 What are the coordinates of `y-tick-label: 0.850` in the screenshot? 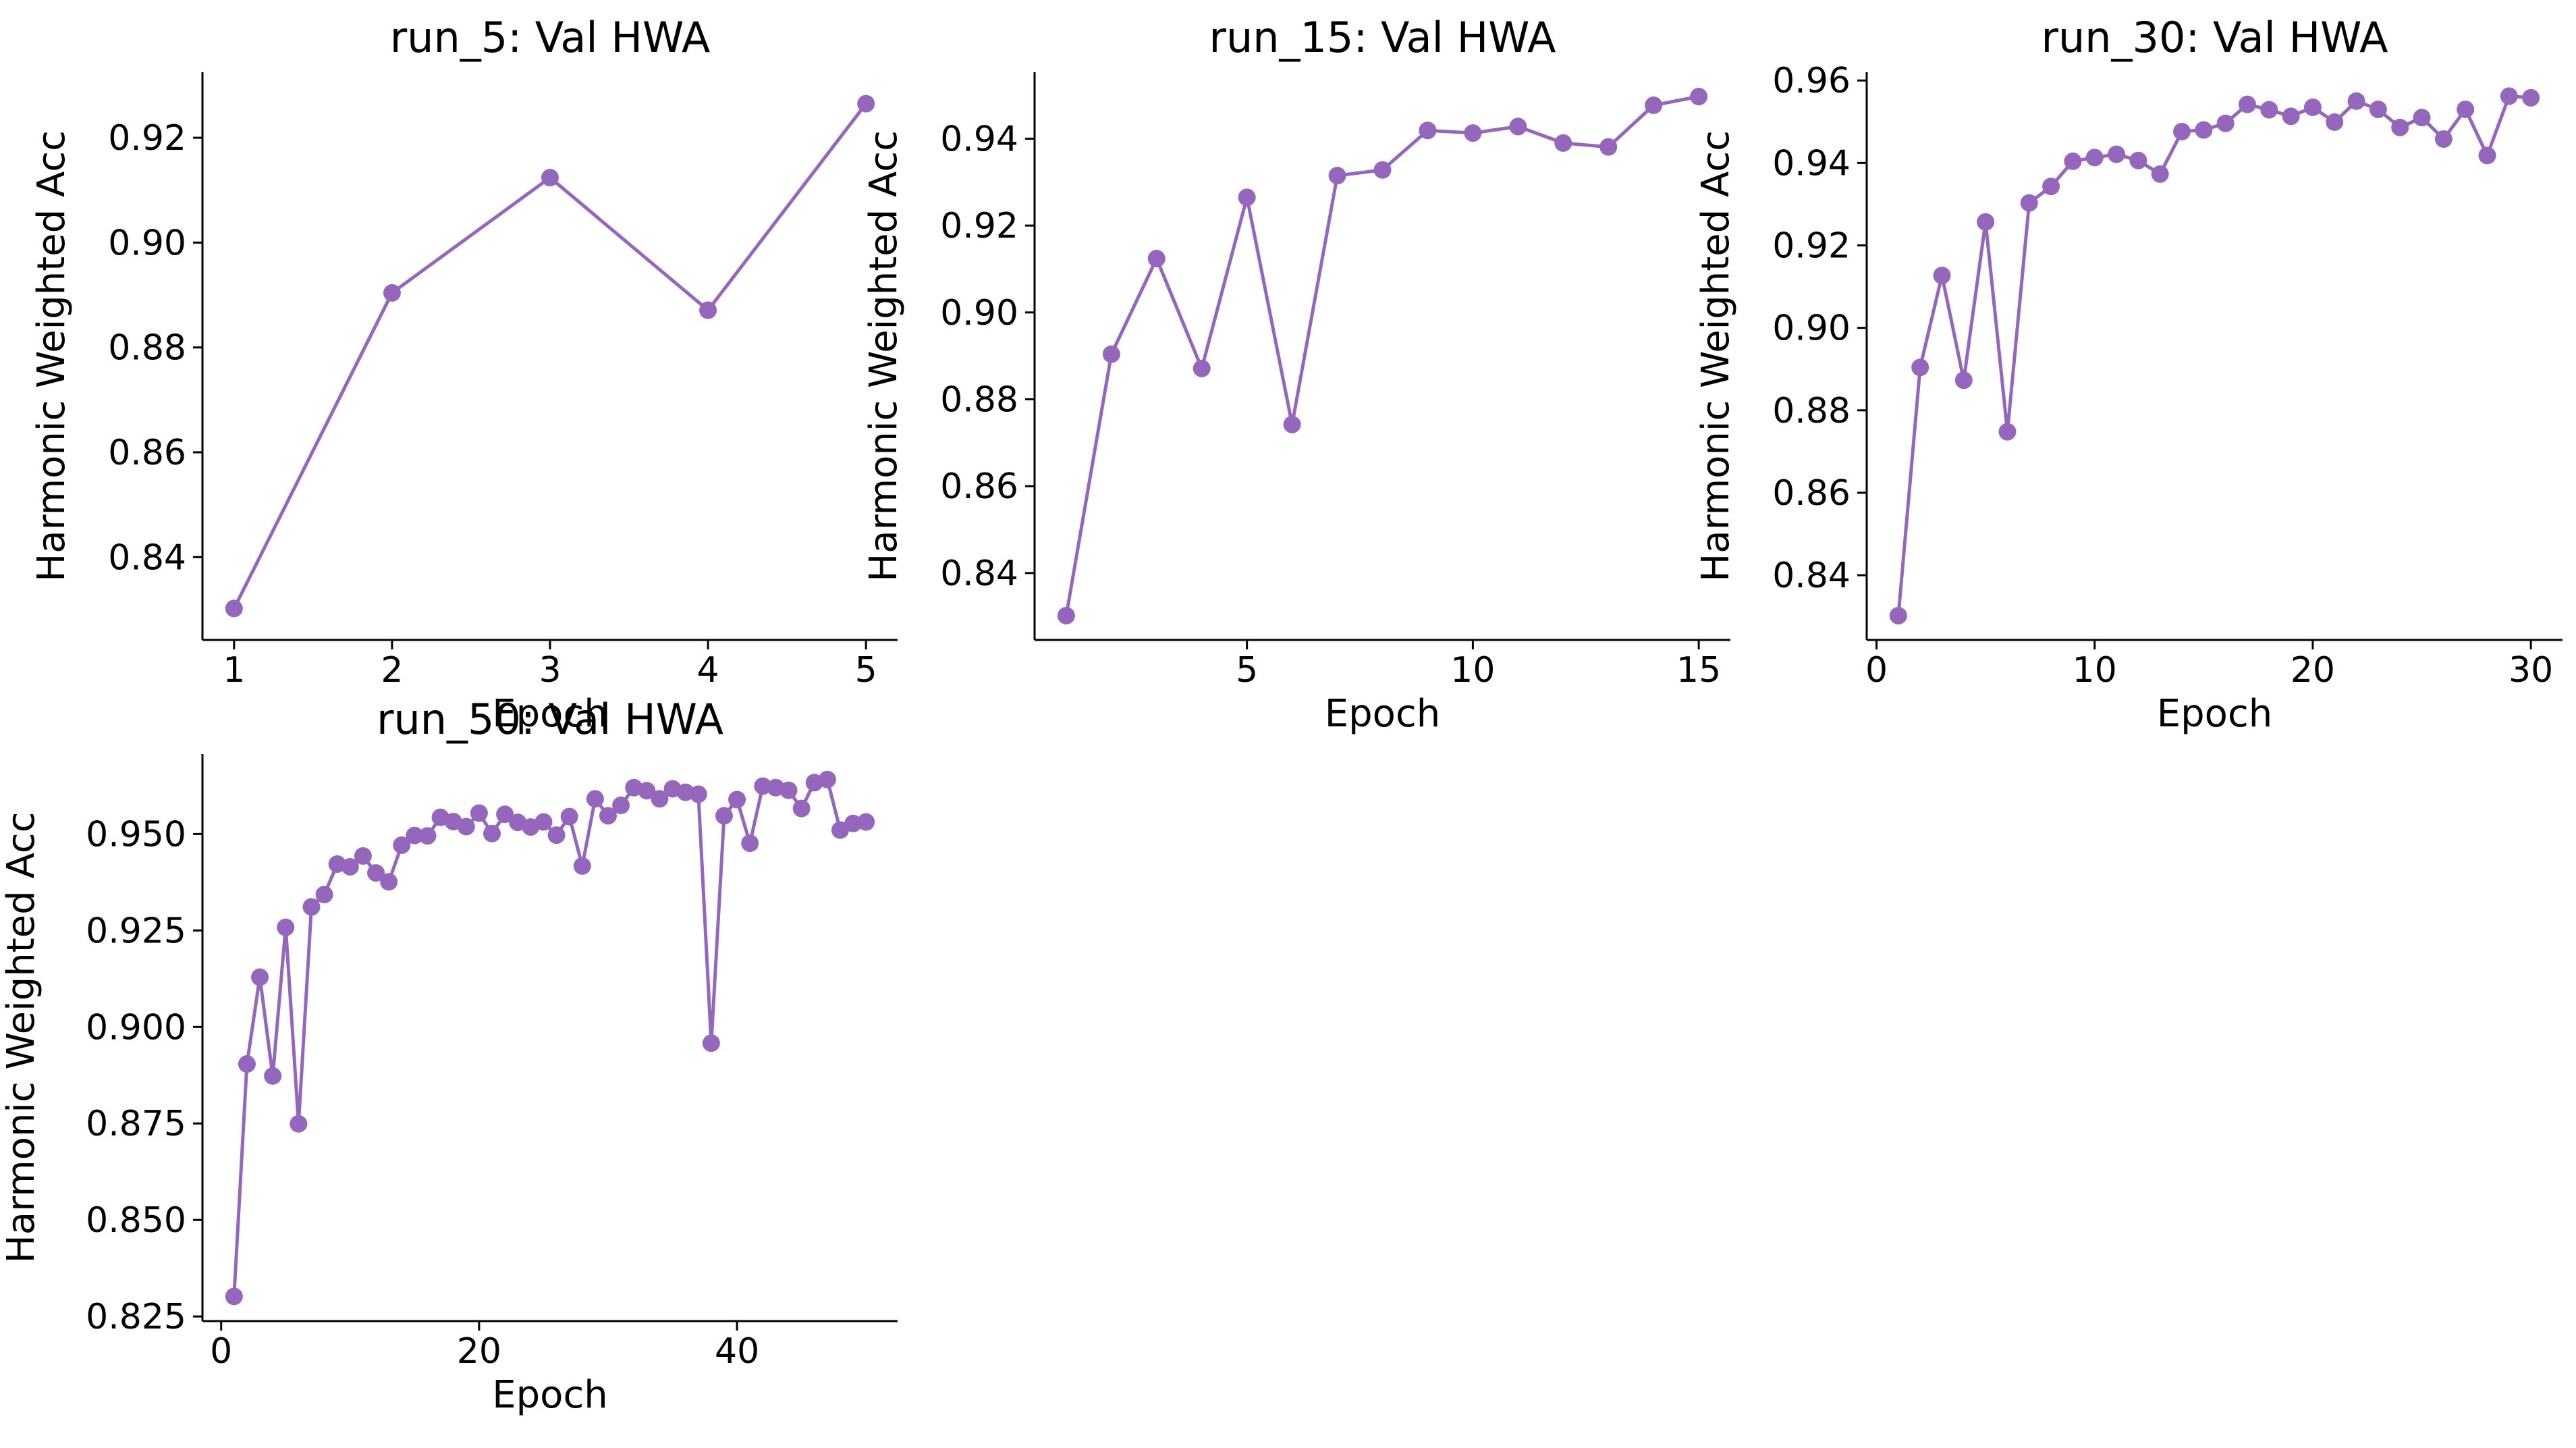 It's located at (136, 1220).